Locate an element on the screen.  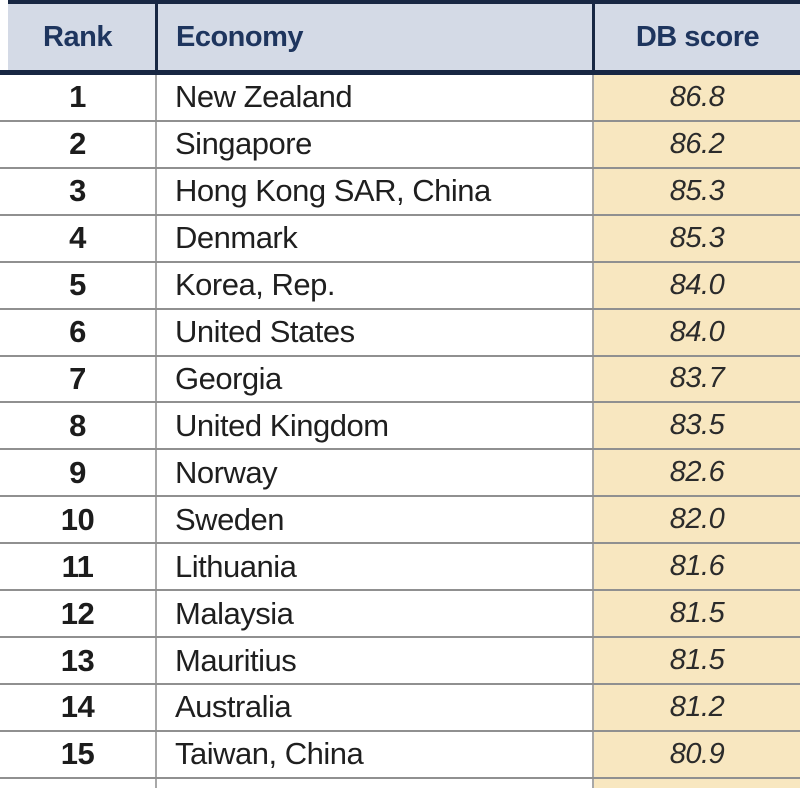
table-row: 8 United Kingdom 83.5 is located at coordinates (400, 427).